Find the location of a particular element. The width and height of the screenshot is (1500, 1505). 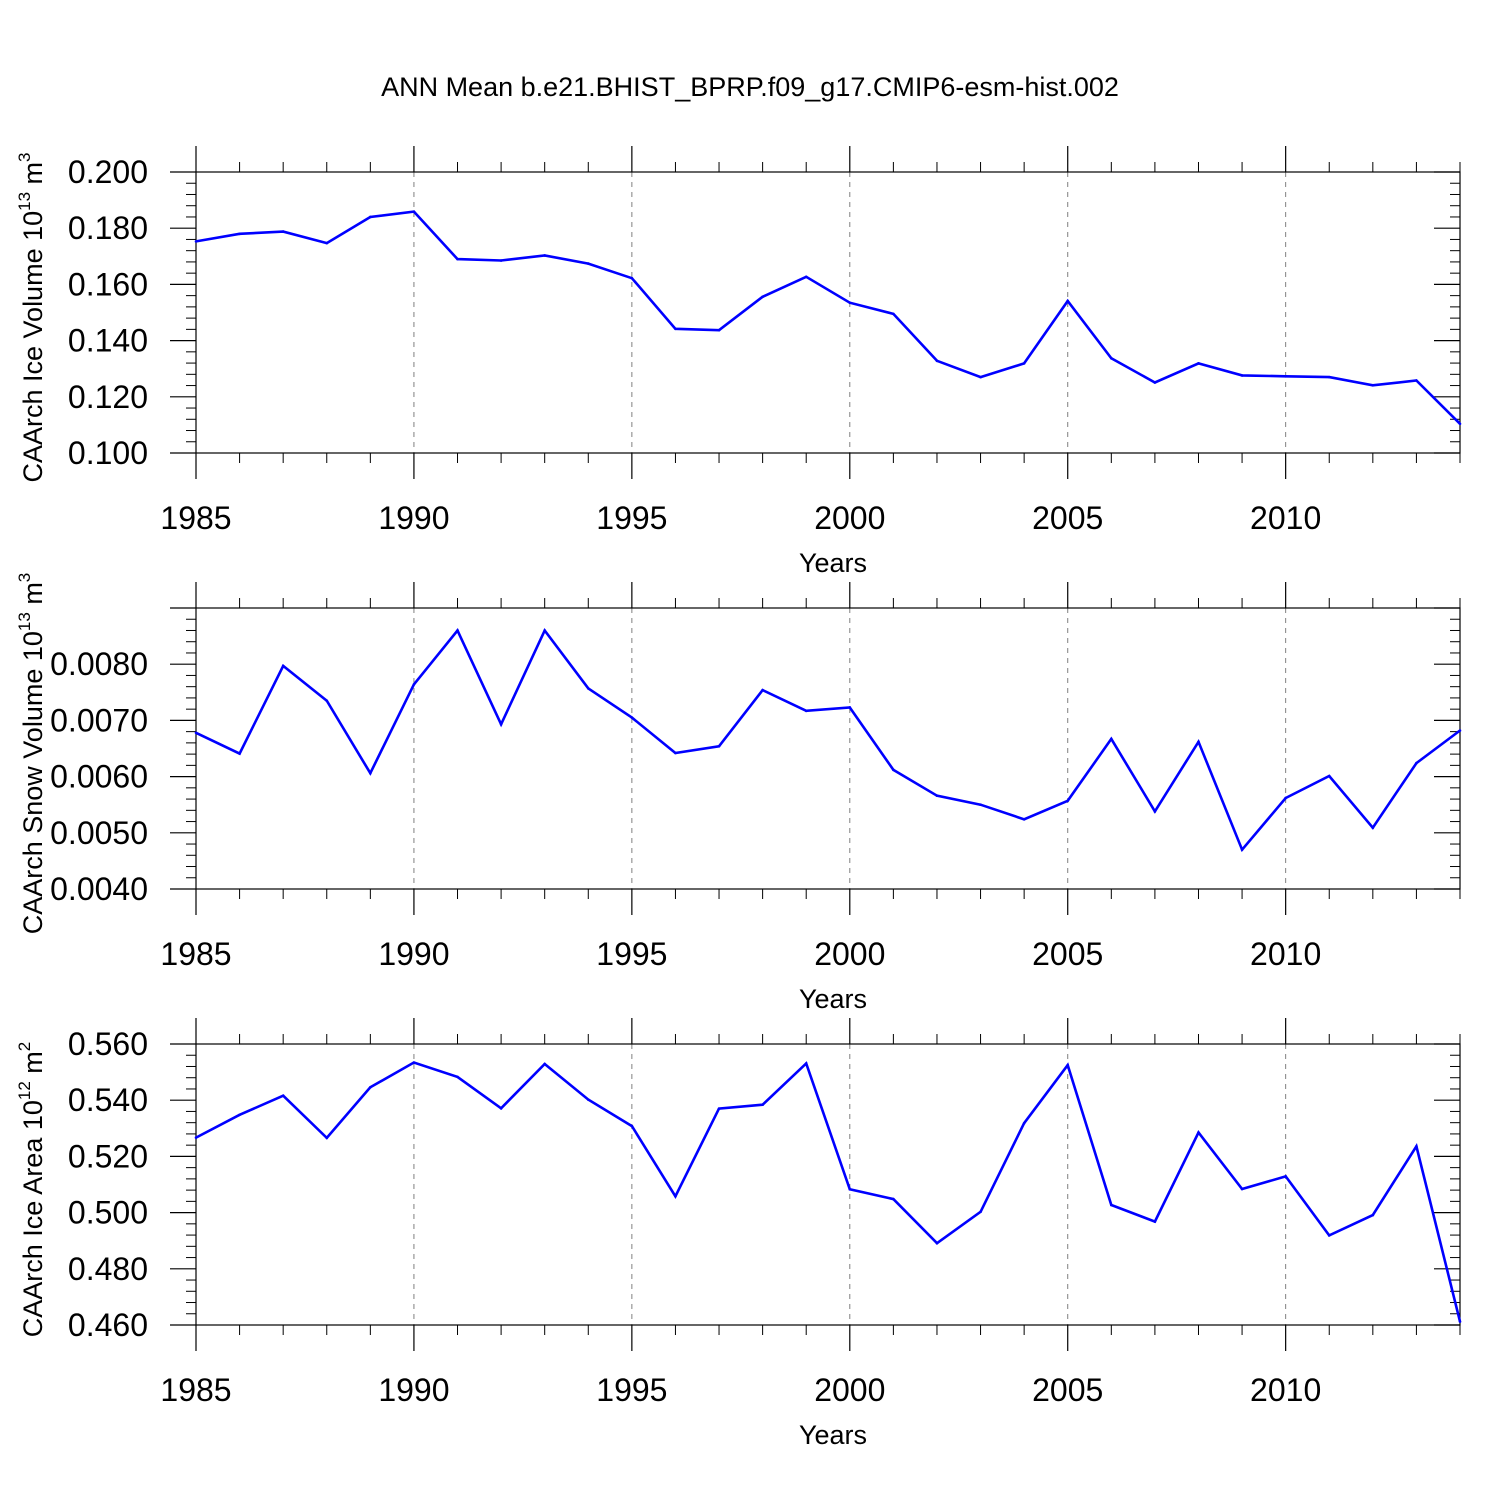

y-tick-label: 0.180 is located at coordinates (108, 228).